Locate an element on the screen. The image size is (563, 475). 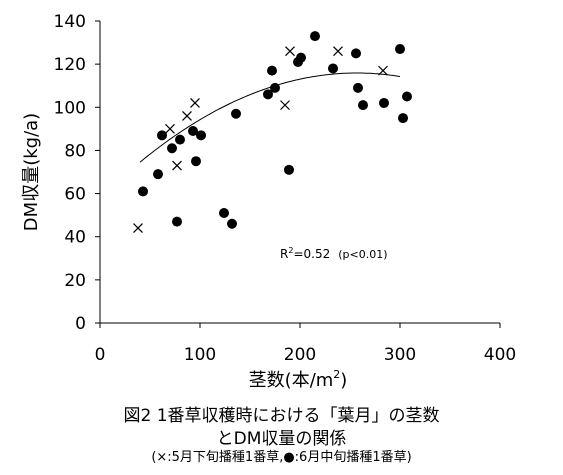
annotation-r-exponent: 2 is located at coordinates (290, 250).